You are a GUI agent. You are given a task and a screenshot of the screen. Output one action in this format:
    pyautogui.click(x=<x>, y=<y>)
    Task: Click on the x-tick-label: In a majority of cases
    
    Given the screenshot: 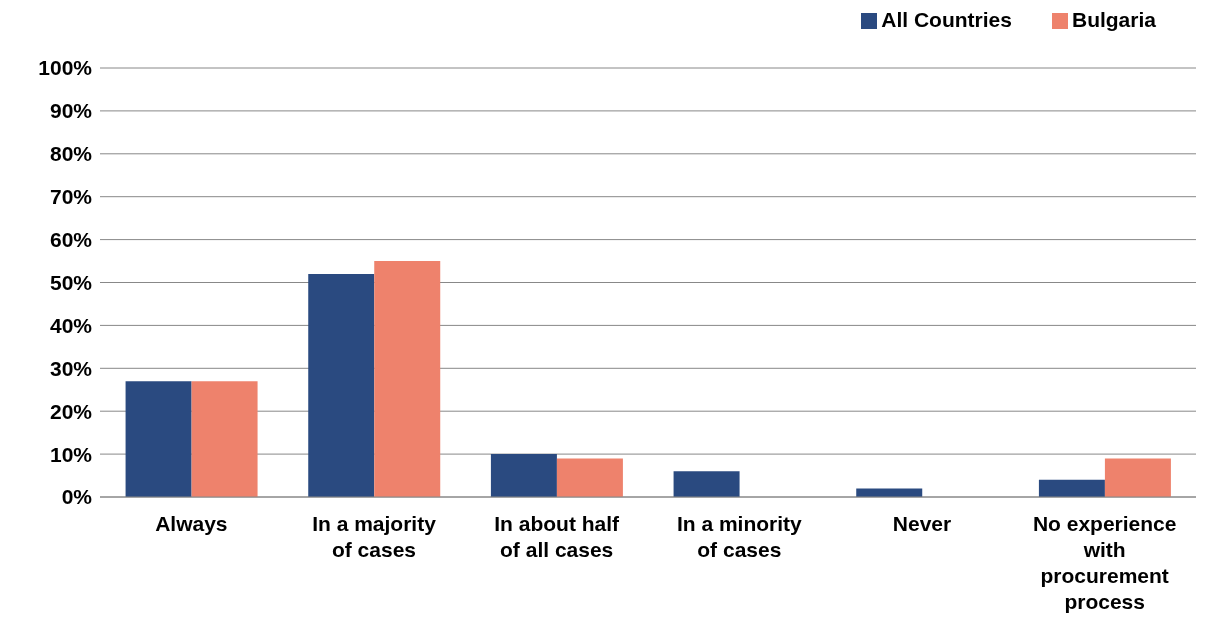 What is the action you would take?
    pyautogui.click(x=374, y=536)
    